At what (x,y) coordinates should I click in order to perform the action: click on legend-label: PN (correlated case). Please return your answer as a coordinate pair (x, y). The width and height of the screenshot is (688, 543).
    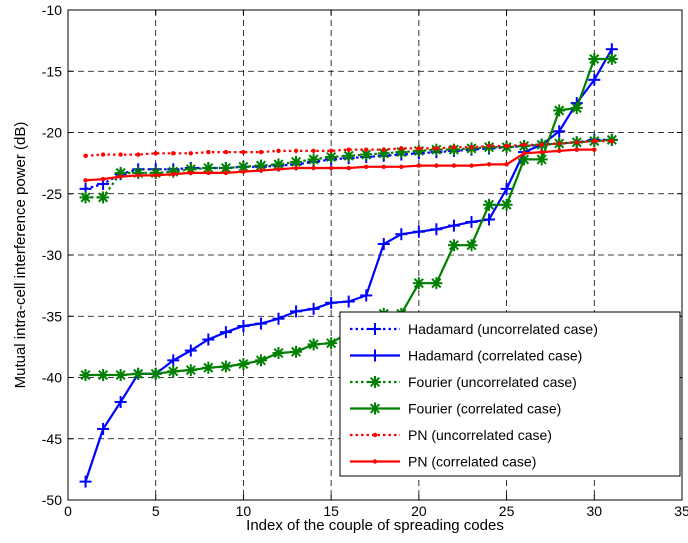
    Looking at the image, I should click on (472, 462).